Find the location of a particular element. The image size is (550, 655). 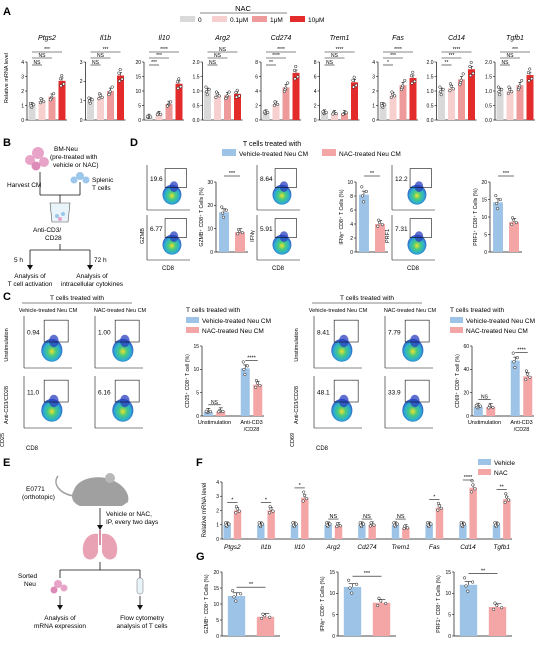

panel-a-Tgfb1-ytick-label: 2.0 is located at coordinates (488, 63).